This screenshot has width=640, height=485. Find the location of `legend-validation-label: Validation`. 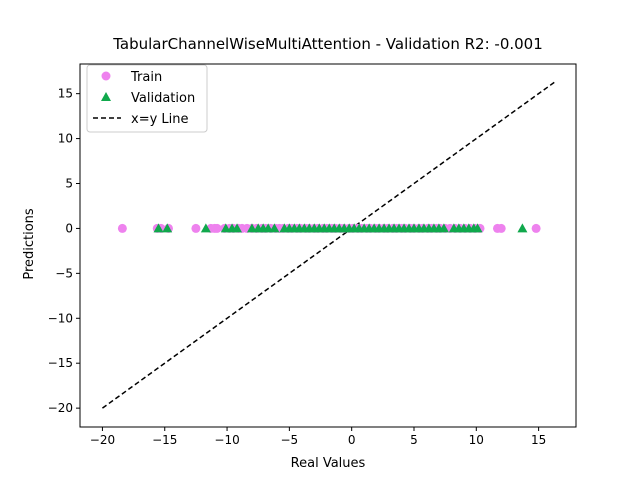

legend-validation-label: Validation is located at coordinates (163, 98).